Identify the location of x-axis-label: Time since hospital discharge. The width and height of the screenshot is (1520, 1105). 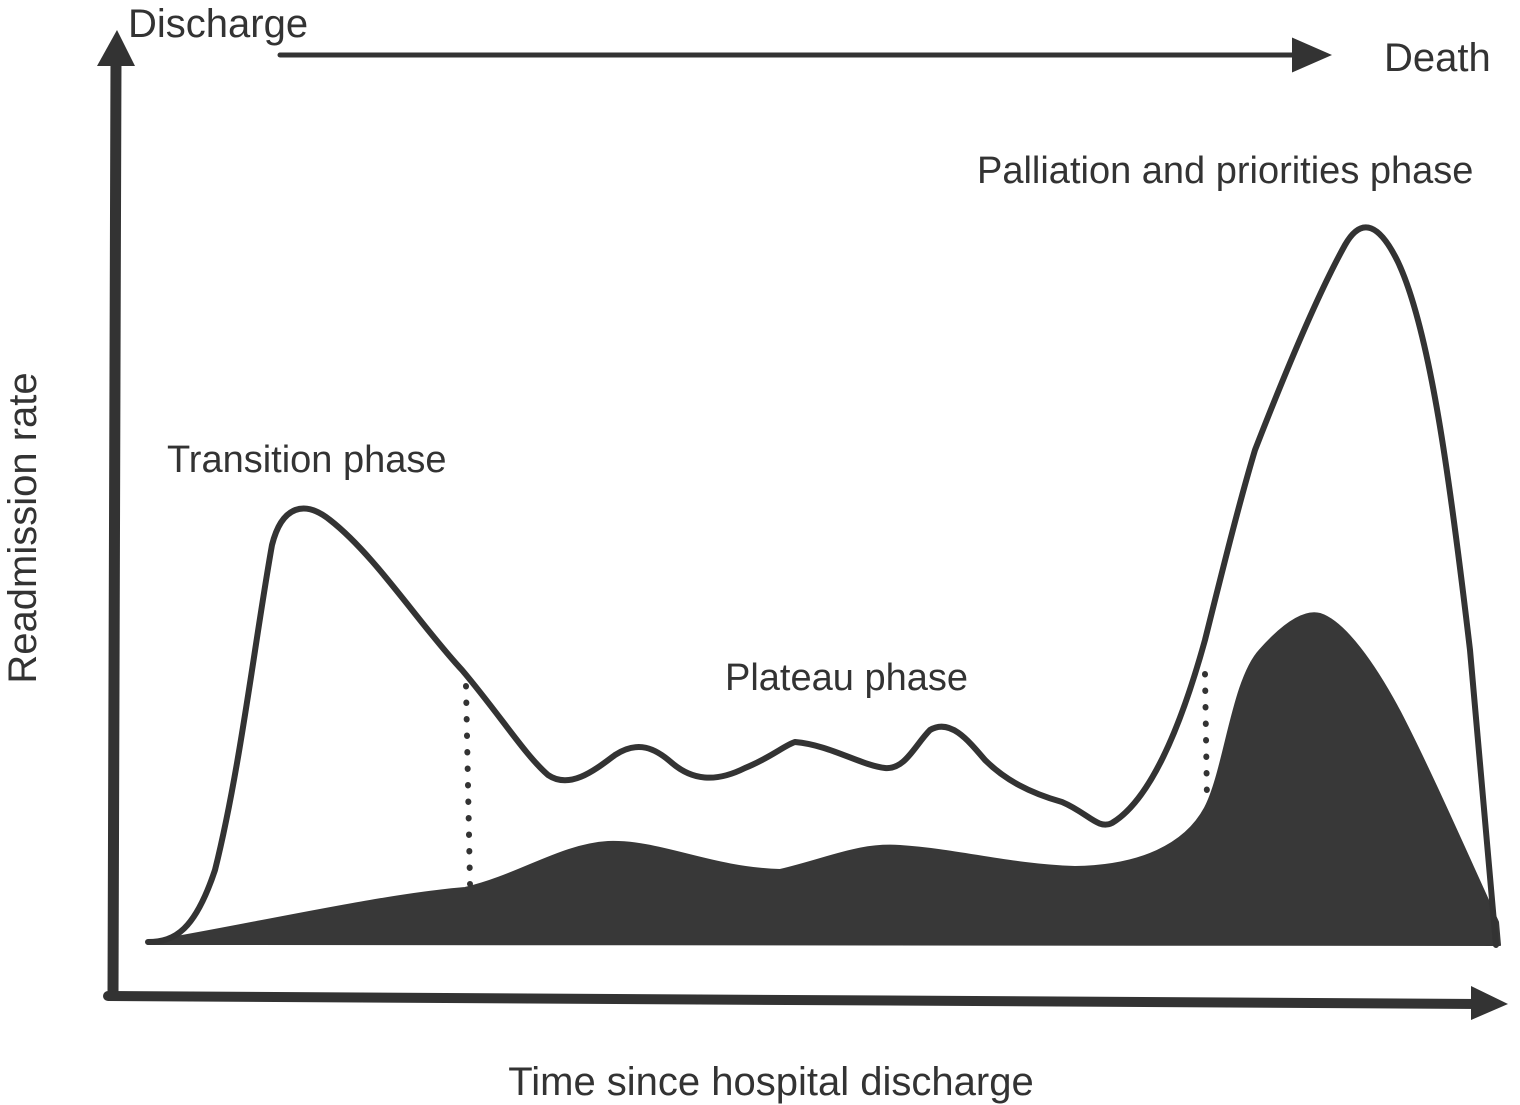
(770, 1082).